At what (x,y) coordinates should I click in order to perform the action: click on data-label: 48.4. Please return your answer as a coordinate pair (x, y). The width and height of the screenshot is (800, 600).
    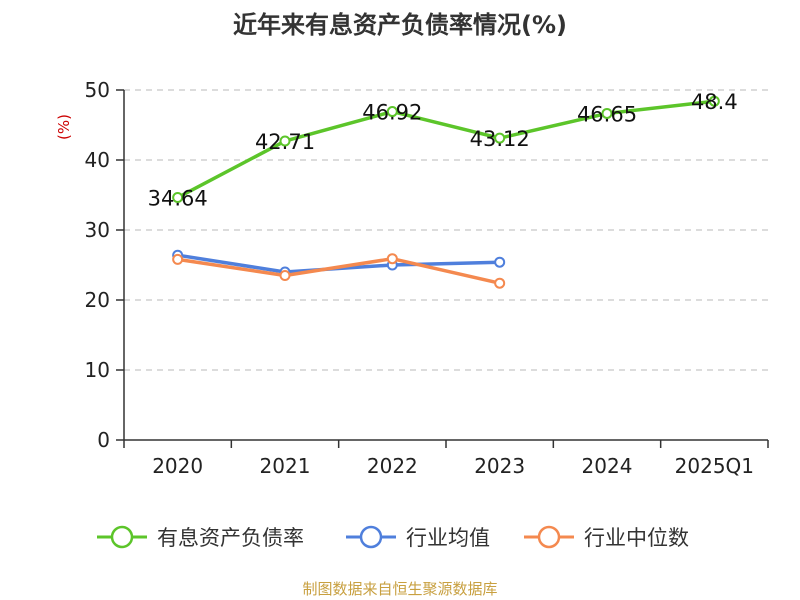
    Looking at the image, I should click on (714, 102).